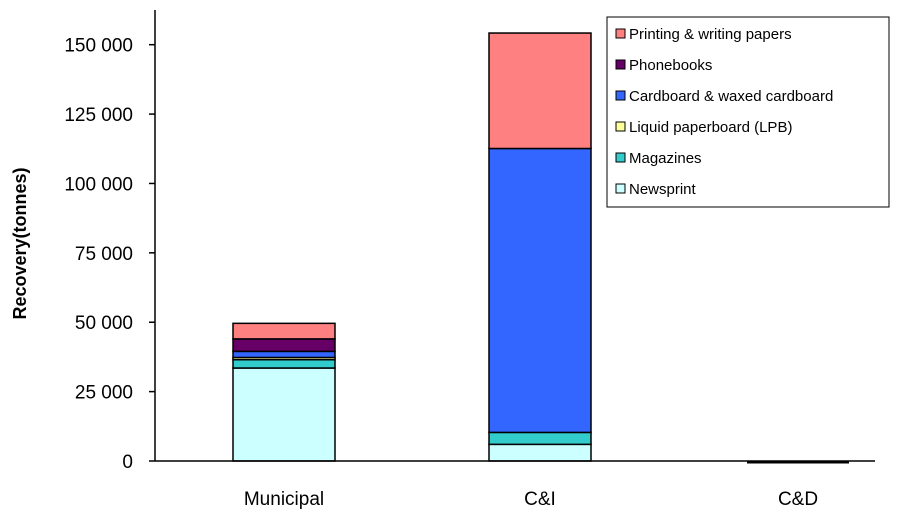 The image size is (912, 515). Describe the element at coordinates (670, 65) in the screenshot. I see `legend-label: Phonebooks` at that location.